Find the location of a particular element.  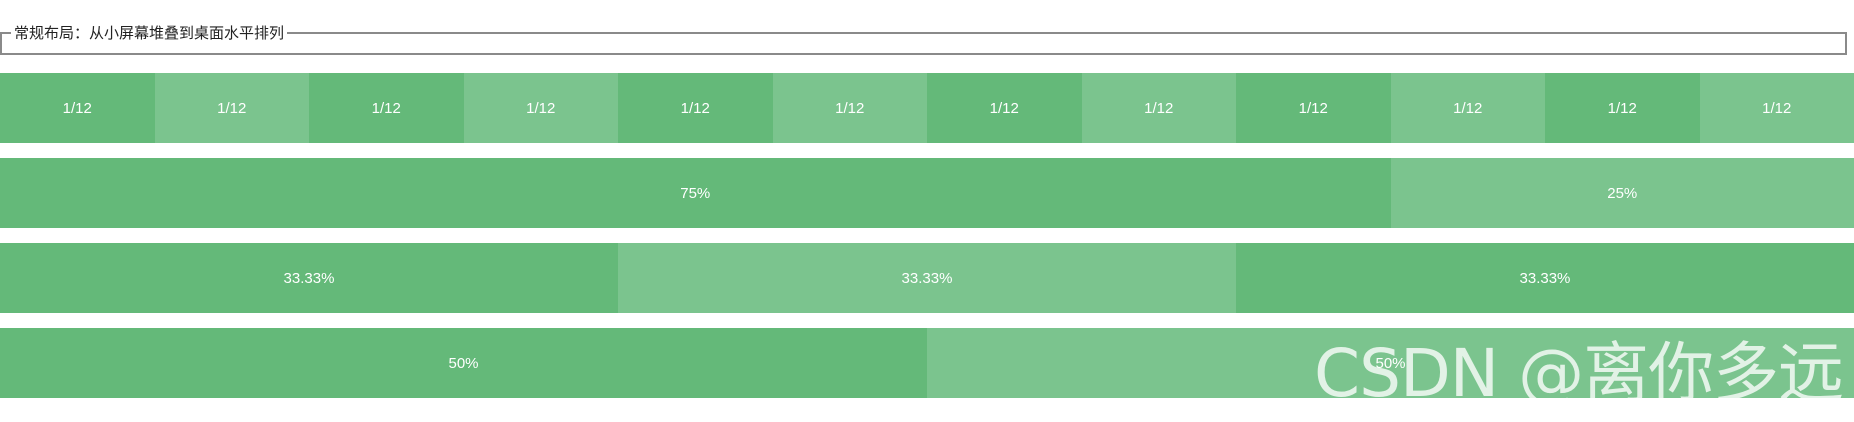

grid-cell-25: 25% is located at coordinates (1622, 193).